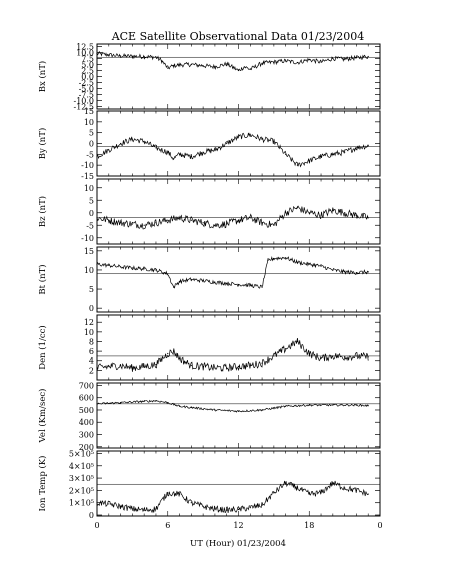 The height and width of the screenshot is (566, 453). I want to click on y-axis-label: Bt (nT), so click(42, 279).